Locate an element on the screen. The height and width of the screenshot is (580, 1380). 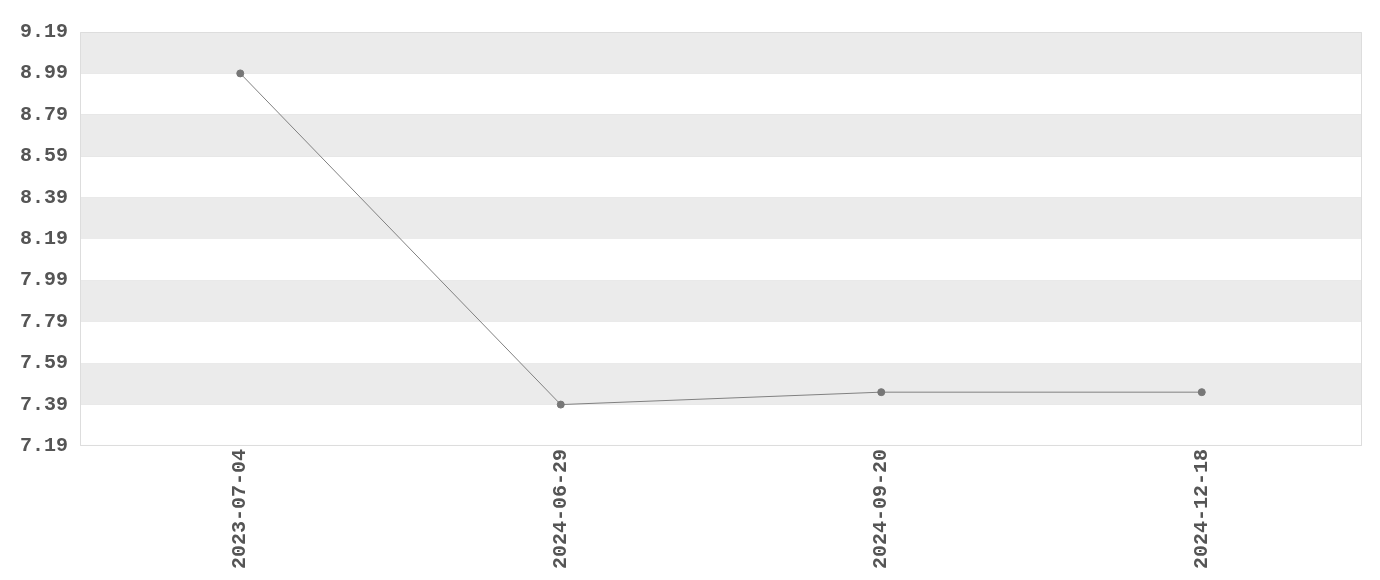
y-tick-label: 8.79 is located at coordinates (44, 114).